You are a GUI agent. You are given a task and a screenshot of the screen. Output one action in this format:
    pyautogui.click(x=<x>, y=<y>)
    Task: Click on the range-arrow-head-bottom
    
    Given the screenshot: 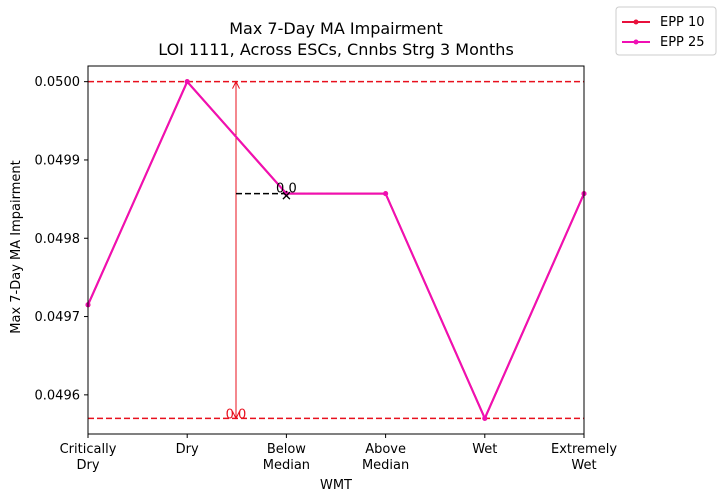 What is the action you would take?
    pyautogui.click(x=236, y=415)
    